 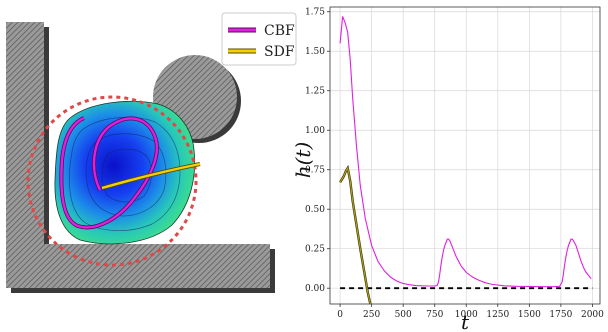 What do you see at coordinates (497, 315) in the screenshot?
I see `x-tick-label: 1250` at bounding box center [497, 315].